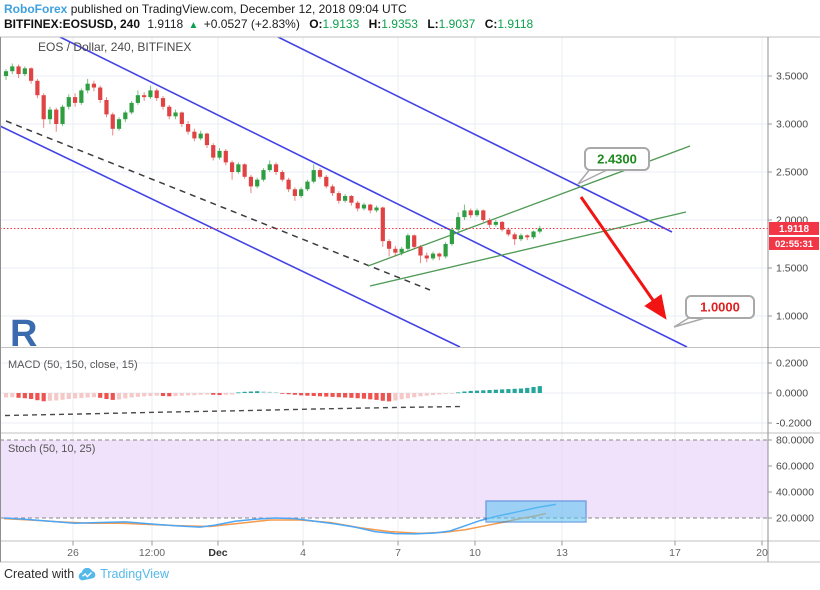 The image size is (820, 590). What do you see at coordinates (792, 364) in the screenshot?
I see `svg-text: 0.2000` at bounding box center [792, 364].